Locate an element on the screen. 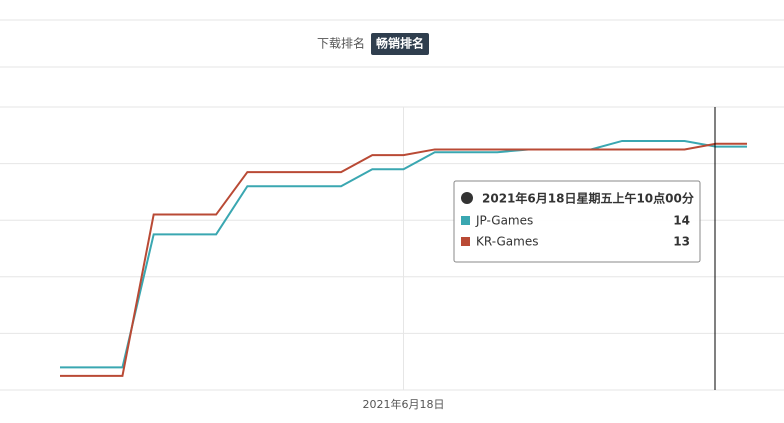  tooltip-box is located at coordinates (577, 221).